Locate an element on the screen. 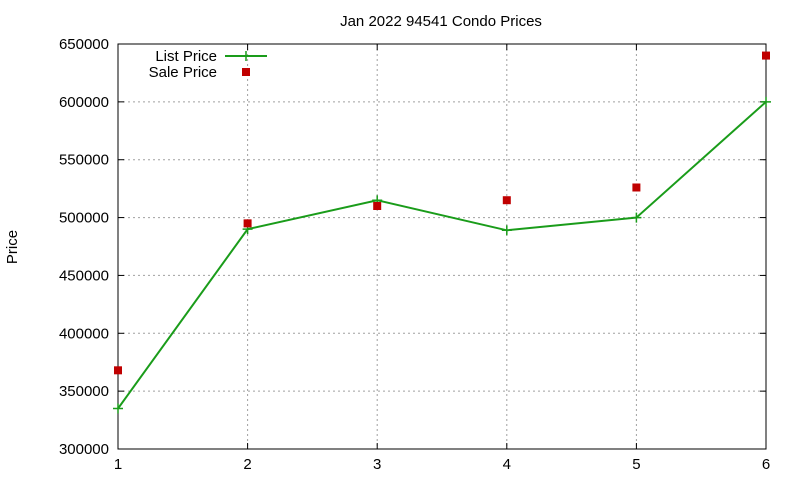 The image size is (800, 480). x-tick-label: 4 is located at coordinates (507, 464).